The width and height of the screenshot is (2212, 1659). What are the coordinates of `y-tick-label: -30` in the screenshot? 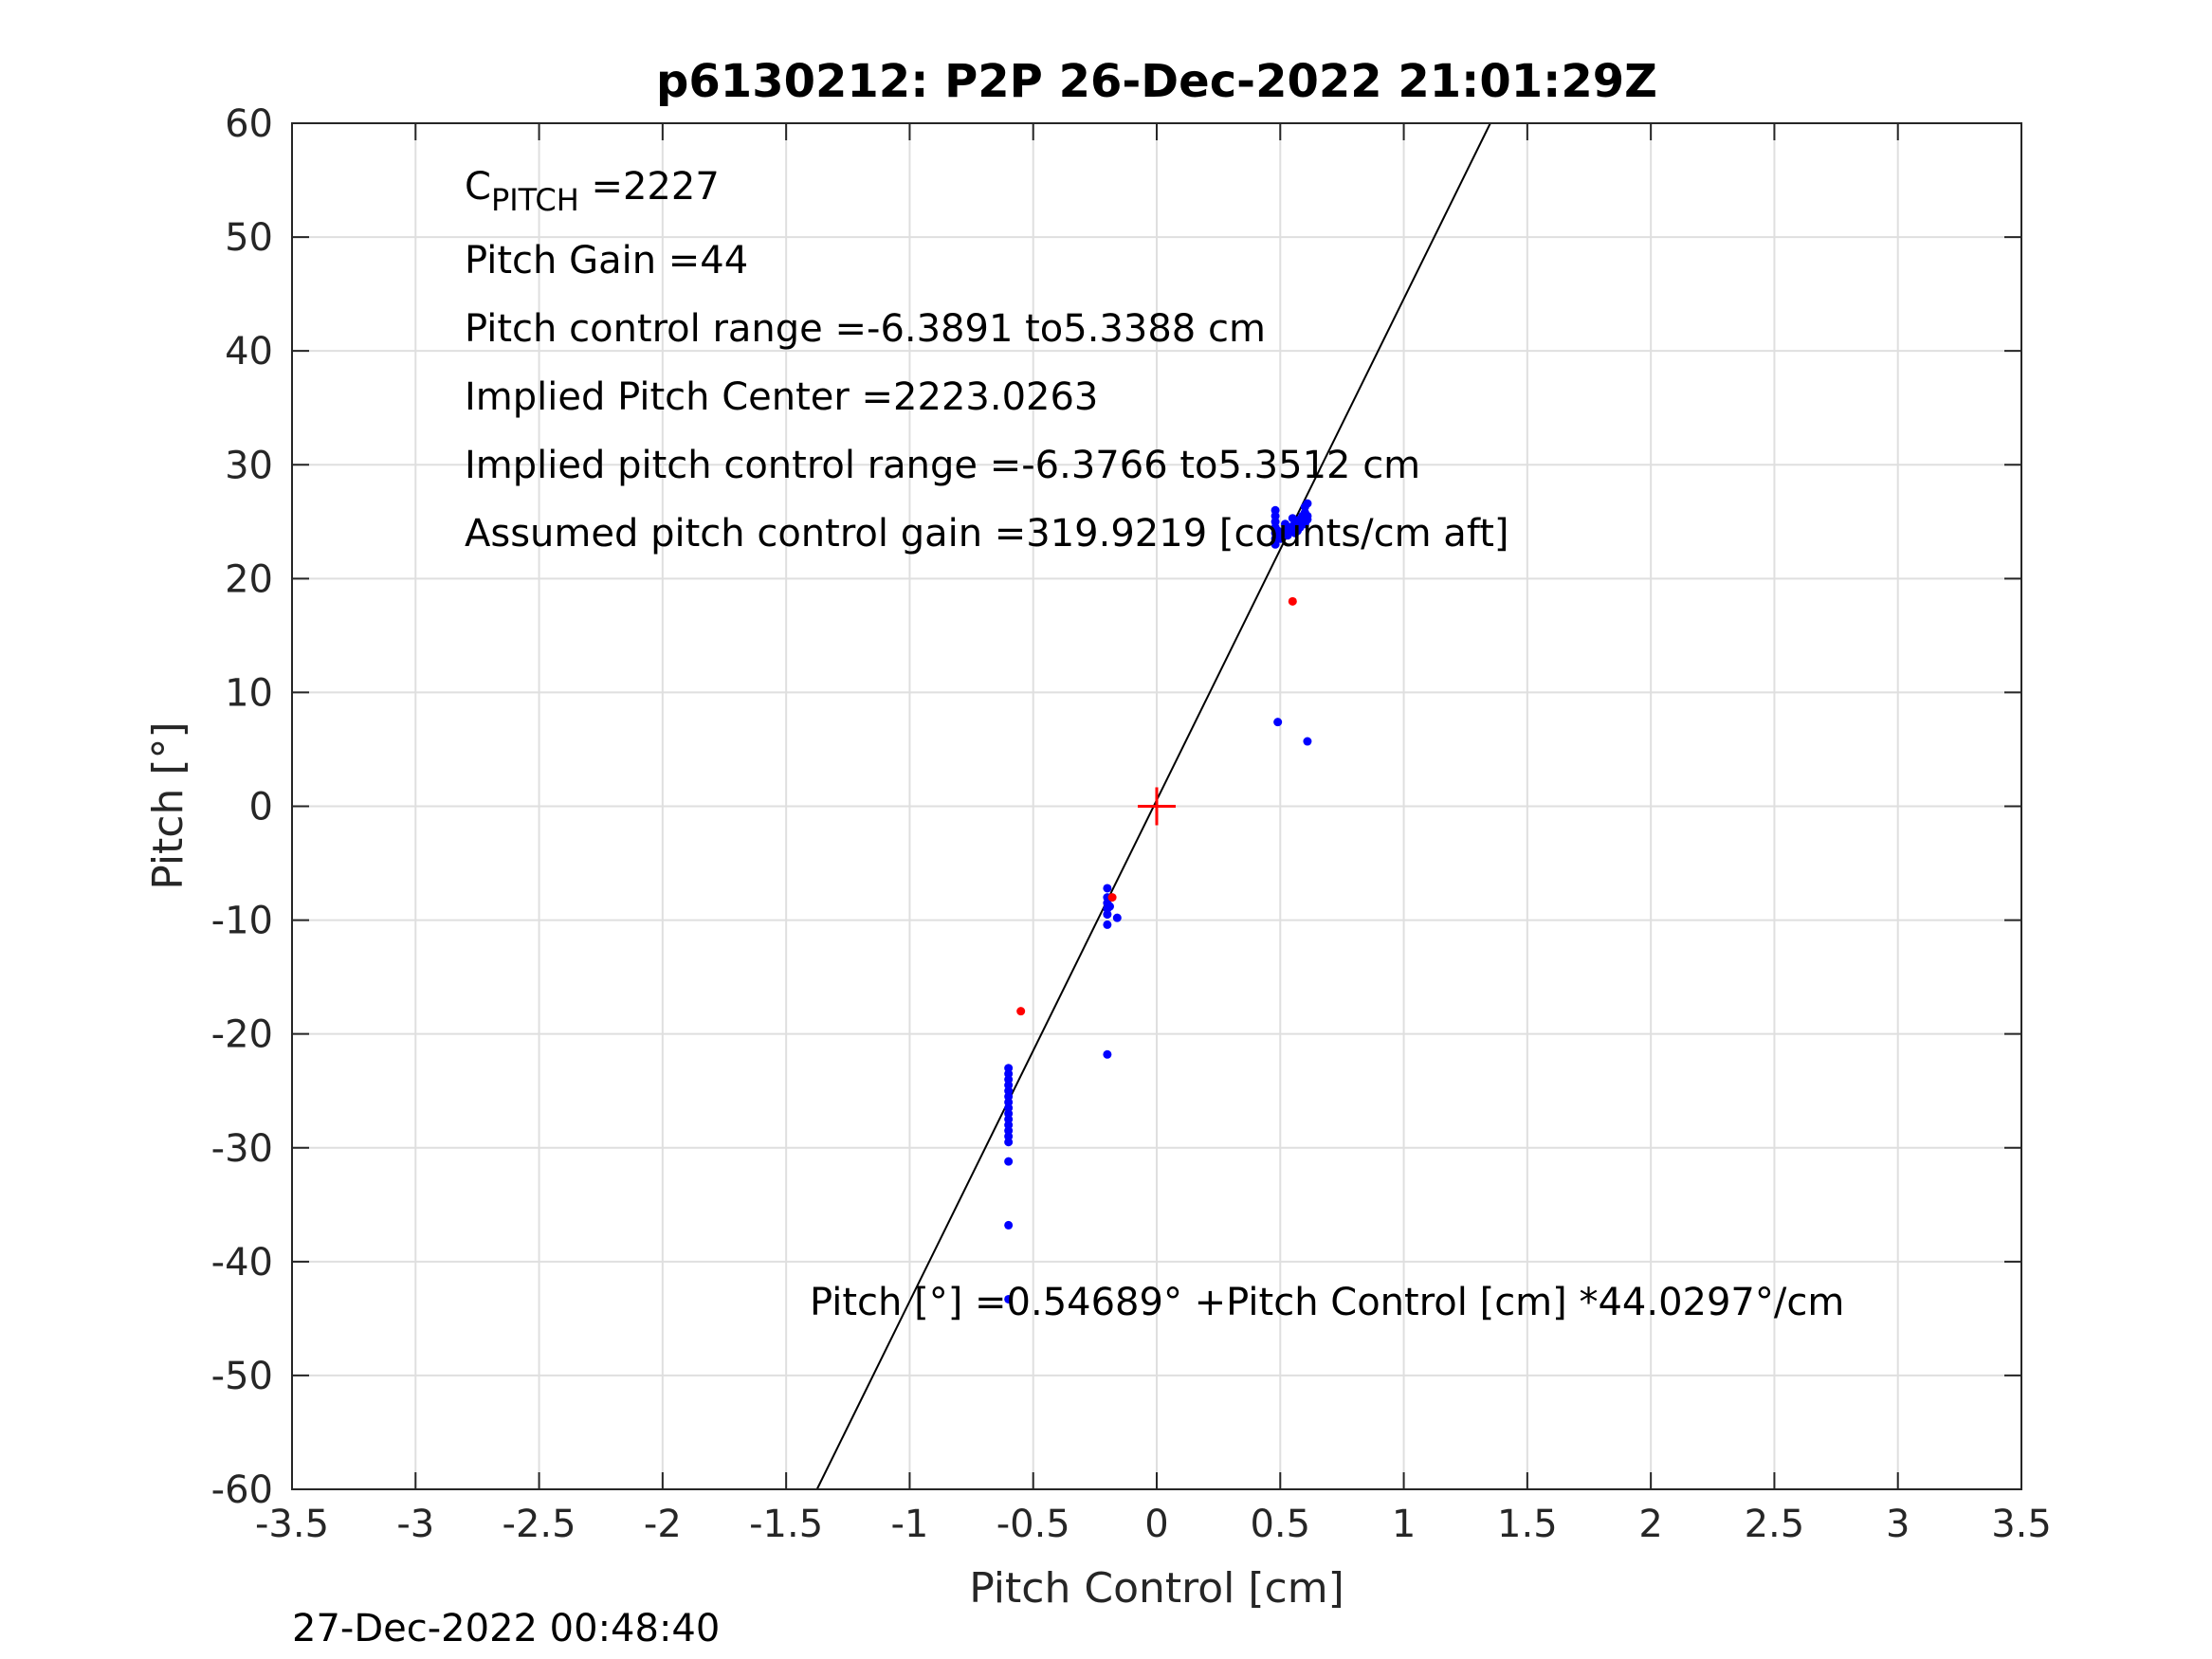 It's located at (242, 1149).